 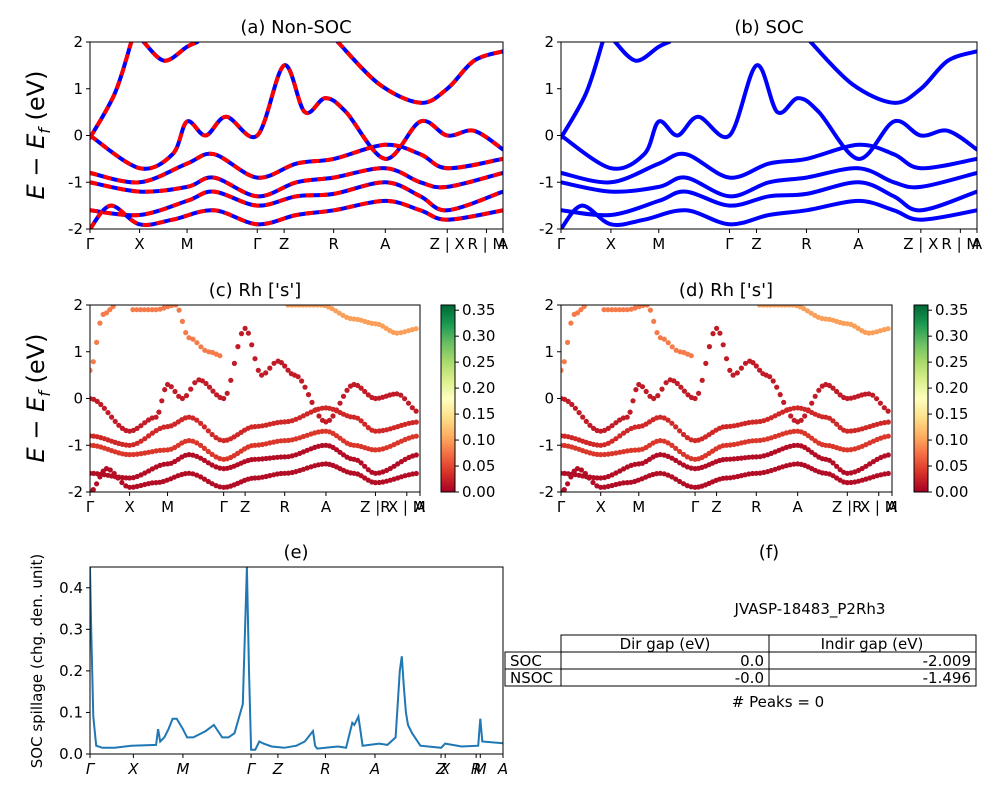 What do you see at coordinates (296, 117) in the screenshot?
I see `band-line-dashed` at bounding box center [296, 117].